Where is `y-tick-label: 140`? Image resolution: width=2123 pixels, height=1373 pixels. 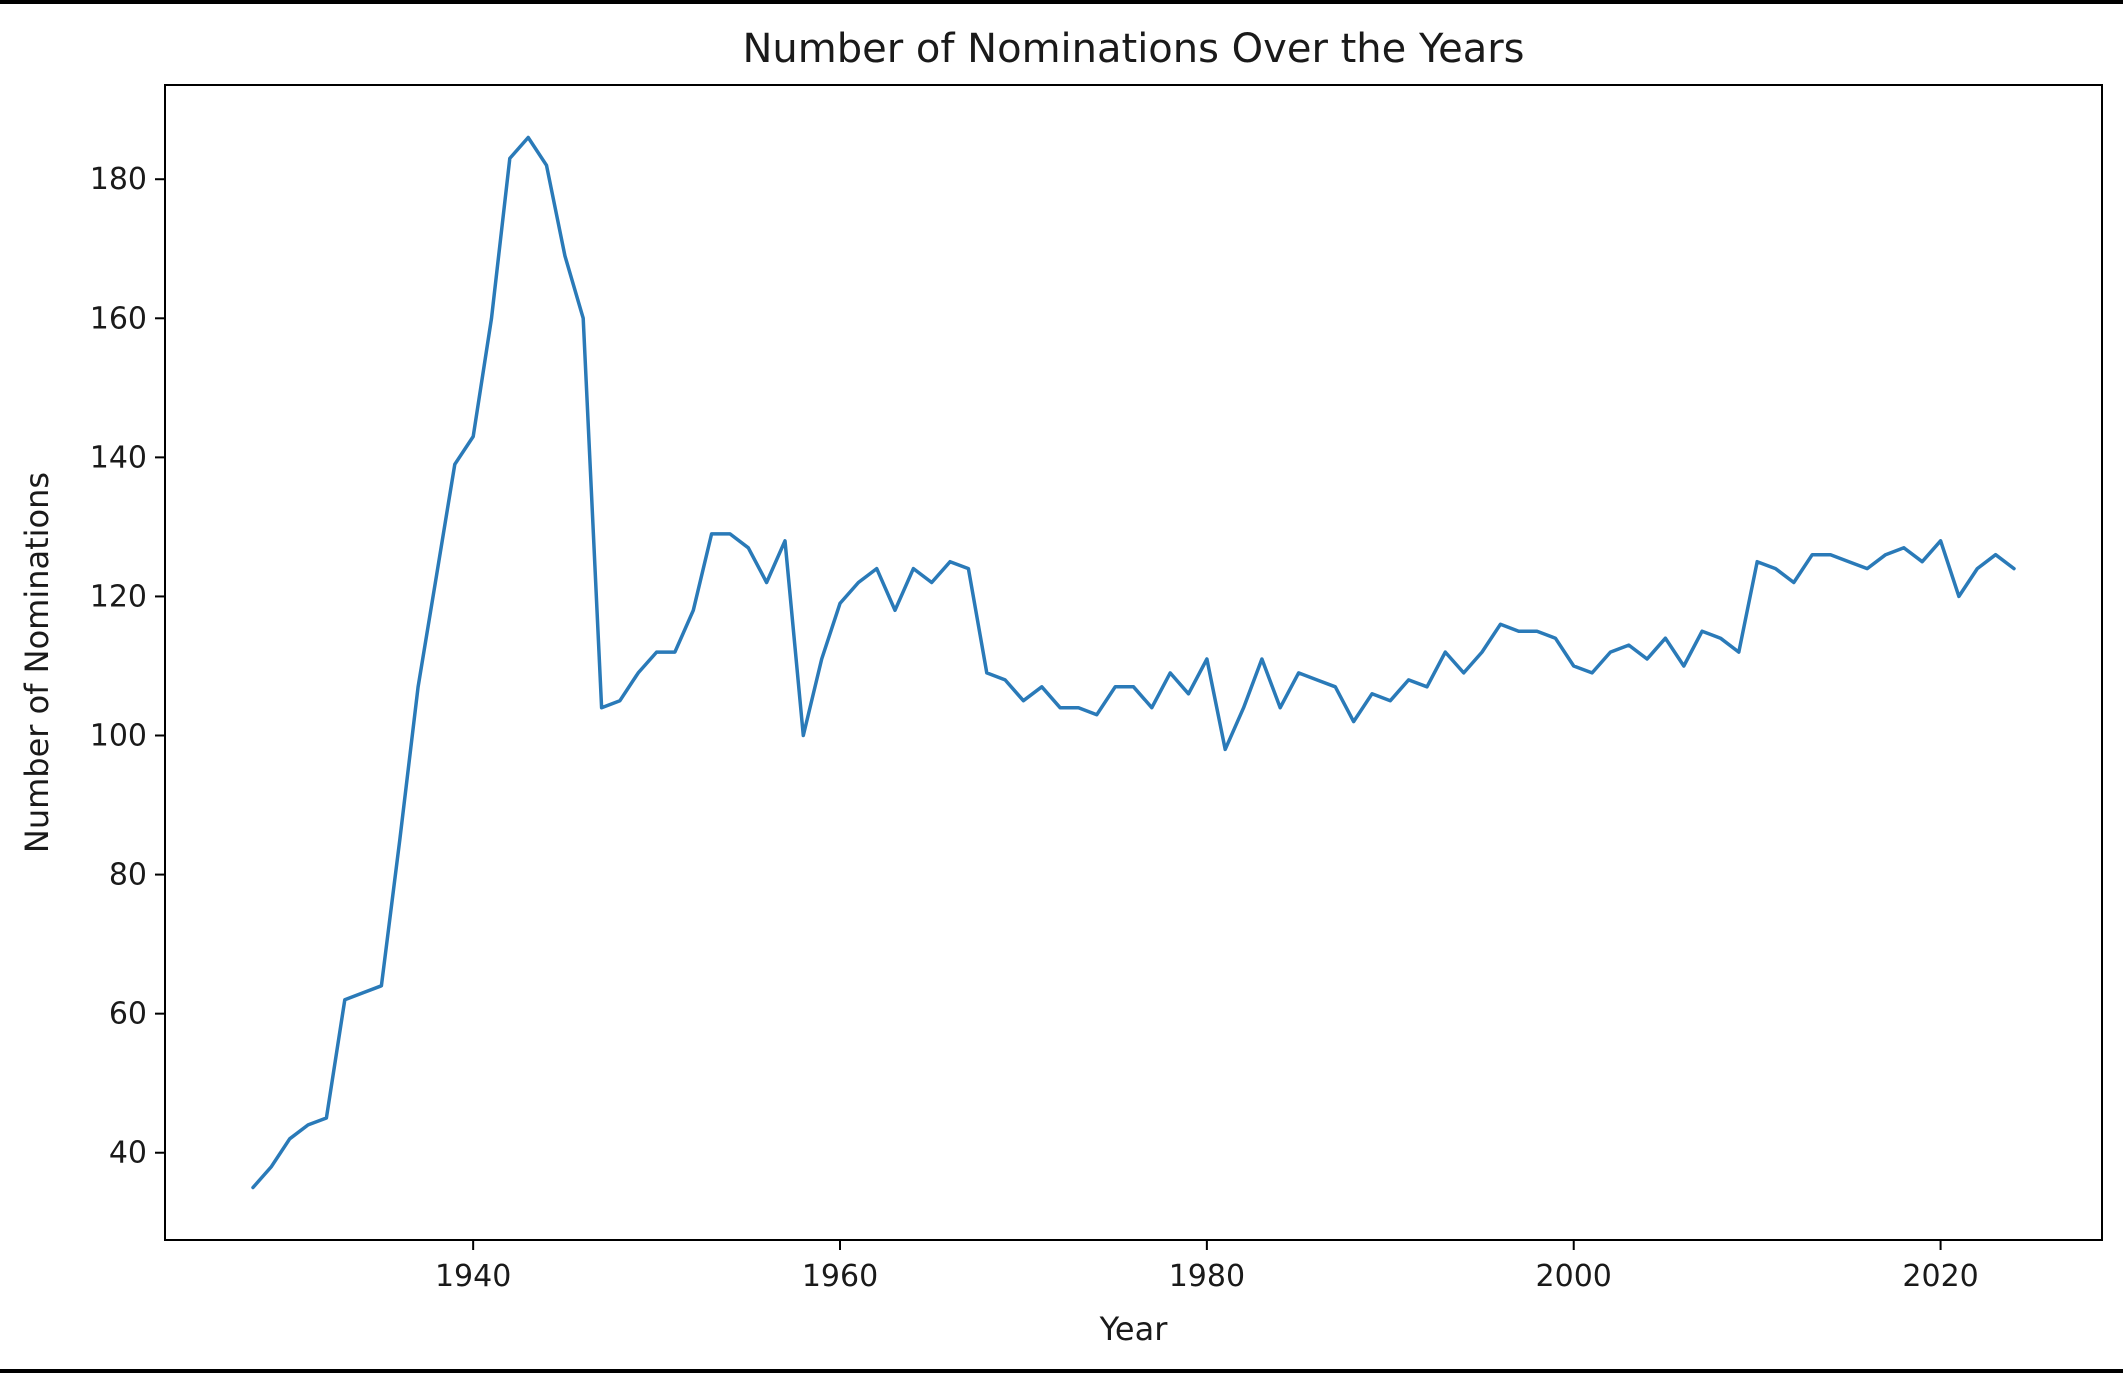 y-tick-label: 140 is located at coordinates (118, 457).